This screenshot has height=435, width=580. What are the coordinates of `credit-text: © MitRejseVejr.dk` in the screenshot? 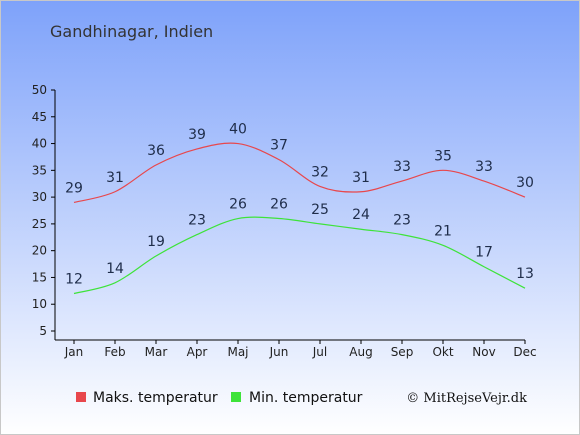 It's located at (466, 398).